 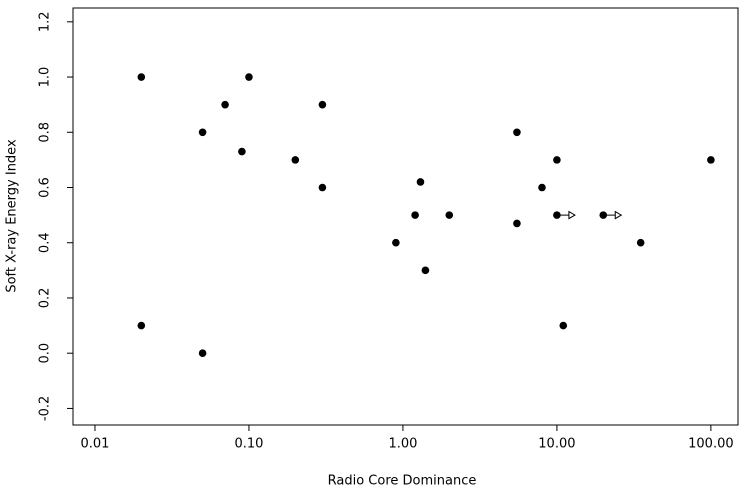 I want to click on y-tick-label: 1.2, so click(x=45, y=21).